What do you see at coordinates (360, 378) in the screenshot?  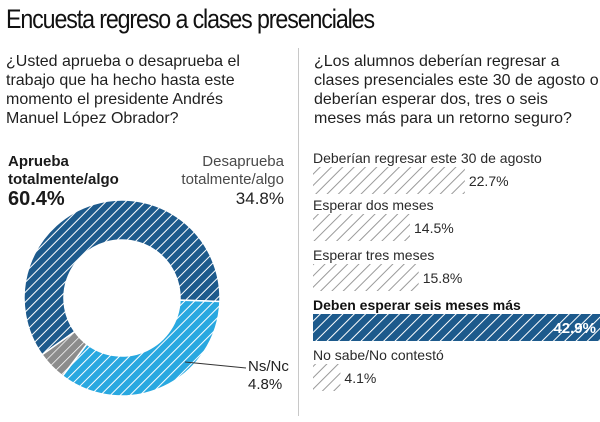 I see `bar-value-label: 4.1%` at bounding box center [360, 378].